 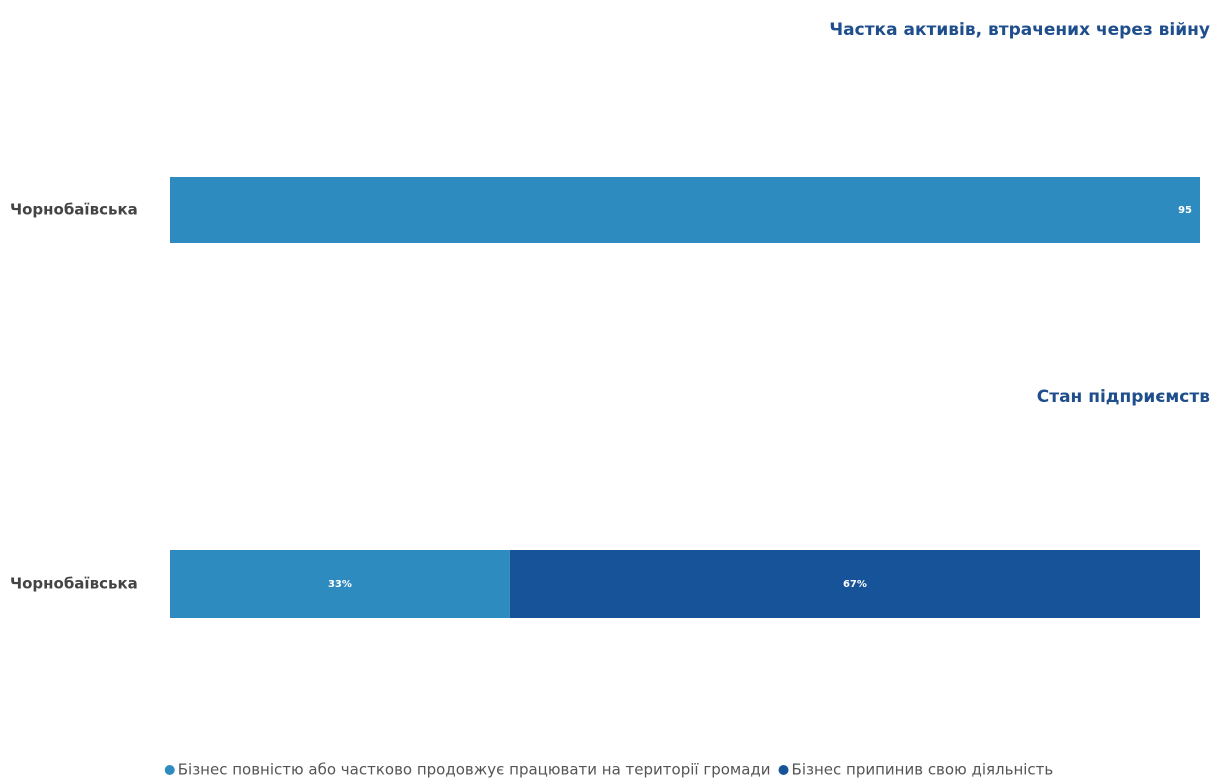 What do you see at coordinates (923, 769) in the screenshot?
I see `legend-label: Бізнес припинив свою діяльність` at bounding box center [923, 769].